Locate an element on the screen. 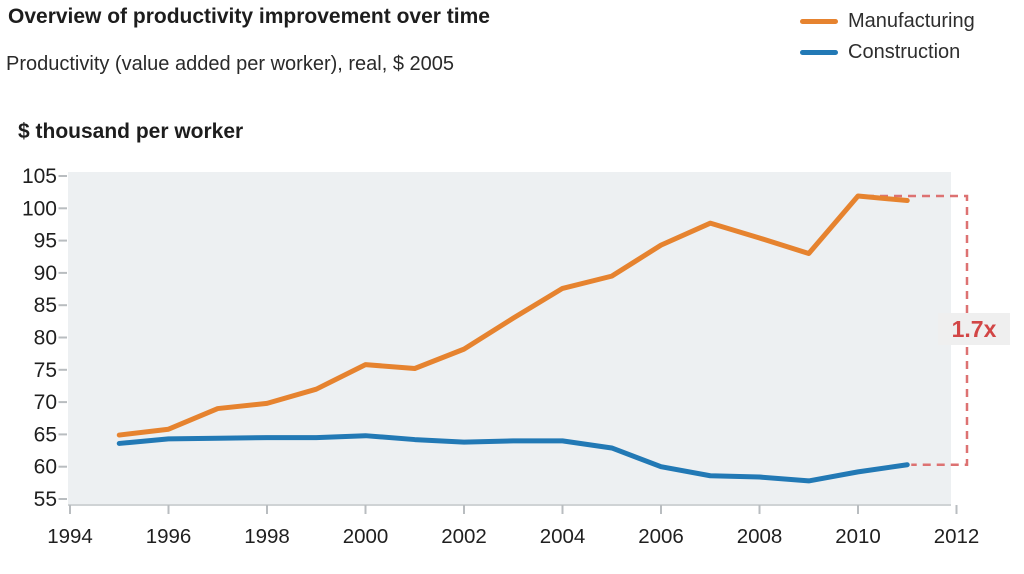  y-tick-label: 55 is located at coordinates (45, 499).